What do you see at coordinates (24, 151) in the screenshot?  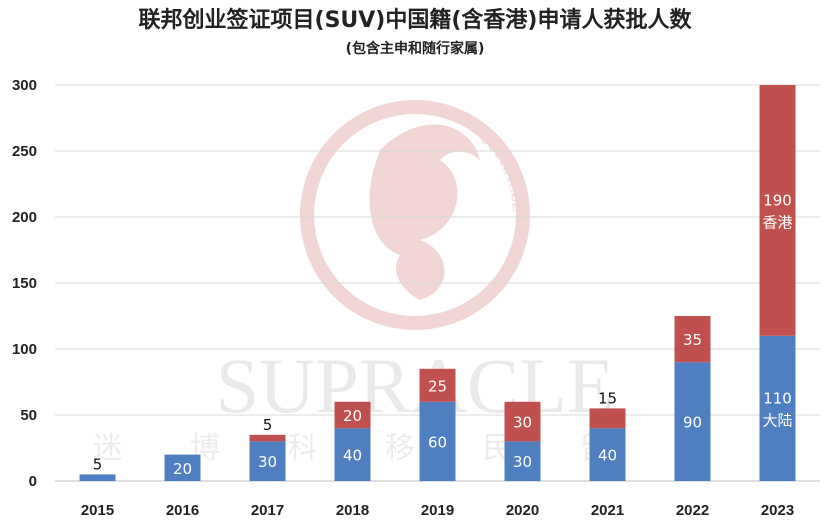 I see `y-tick-label: 250` at bounding box center [24, 151].